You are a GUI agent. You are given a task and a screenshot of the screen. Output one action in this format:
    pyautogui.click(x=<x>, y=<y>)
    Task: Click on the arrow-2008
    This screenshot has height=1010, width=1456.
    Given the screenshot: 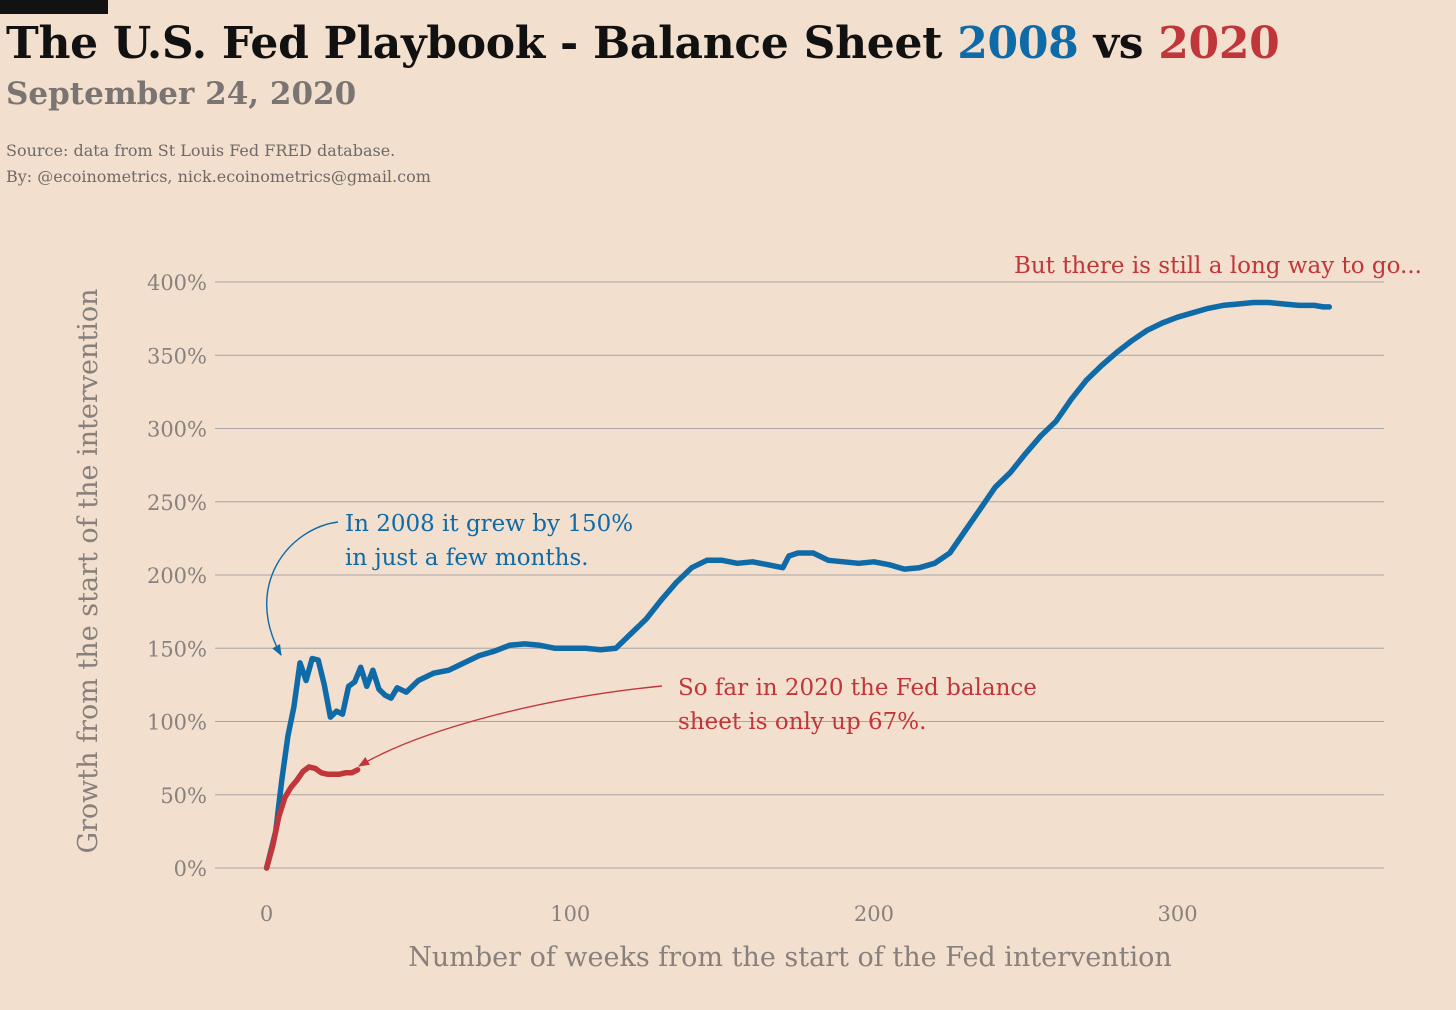 What is the action you would take?
    pyautogui.click(x=302, y=588)
    